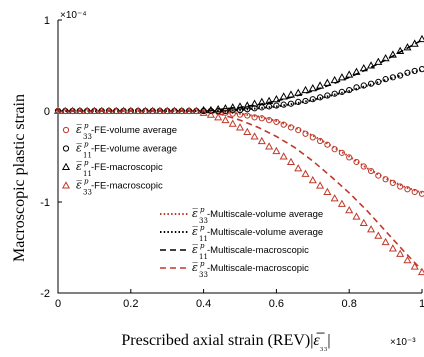 Image resolution: width=424 pixels, height=357 pixels. Describe the element at coordinates (265, 232) in the screenshot. I see `legend-label: -Multiscale-volume average` at that location.